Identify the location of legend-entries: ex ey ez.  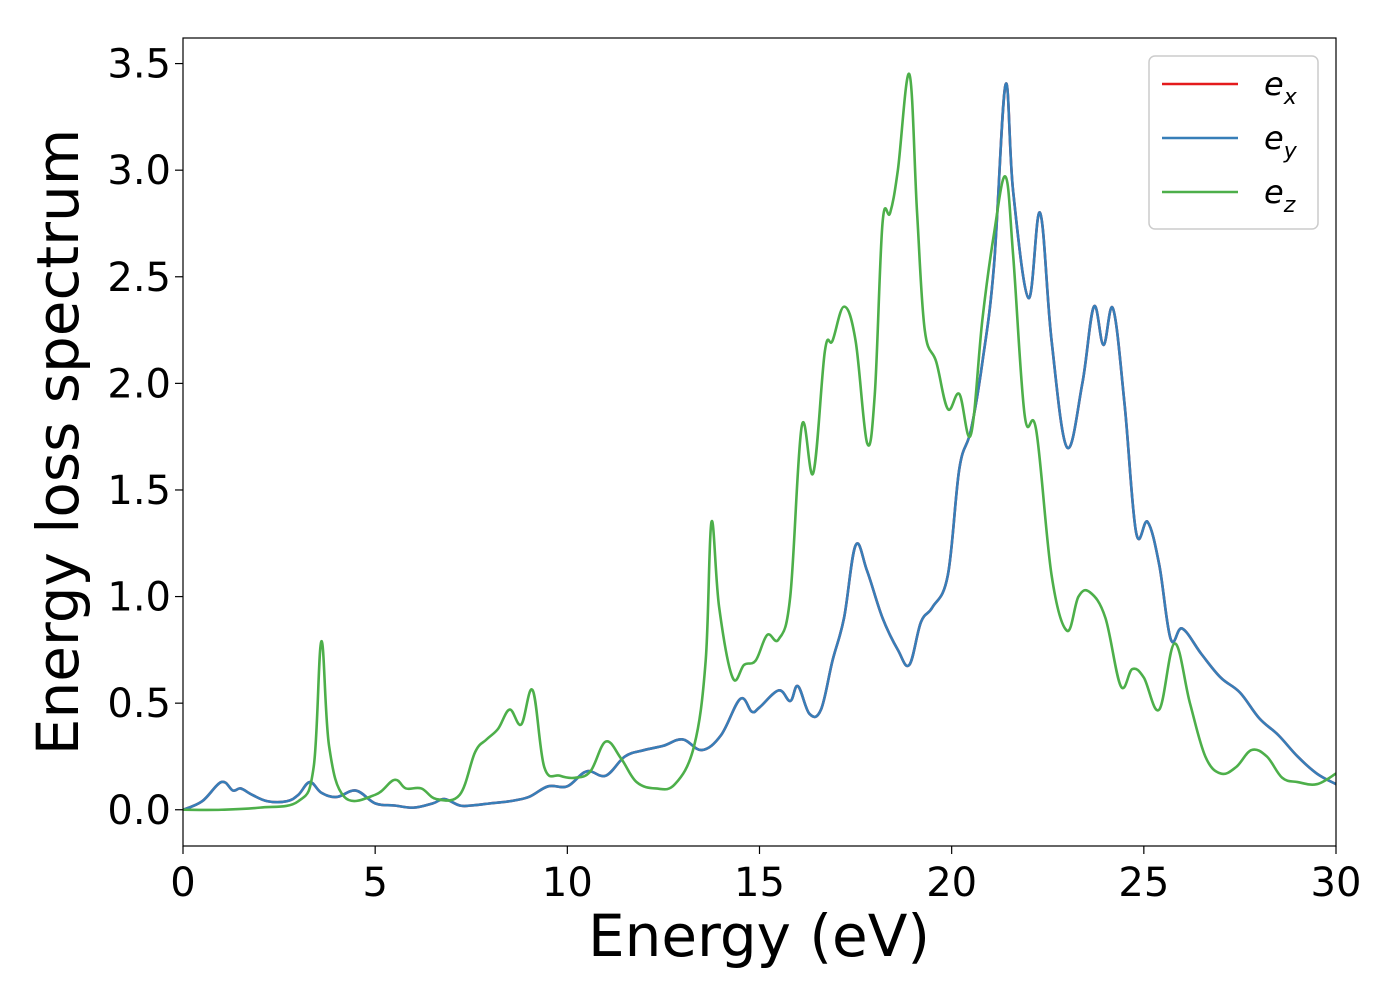
(1230, 141).